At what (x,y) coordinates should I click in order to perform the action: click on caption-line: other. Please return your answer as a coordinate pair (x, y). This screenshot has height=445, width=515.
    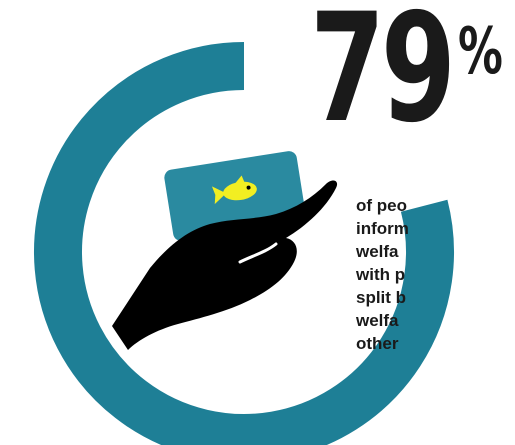
    Looking at the image, I should click on (377, 343).